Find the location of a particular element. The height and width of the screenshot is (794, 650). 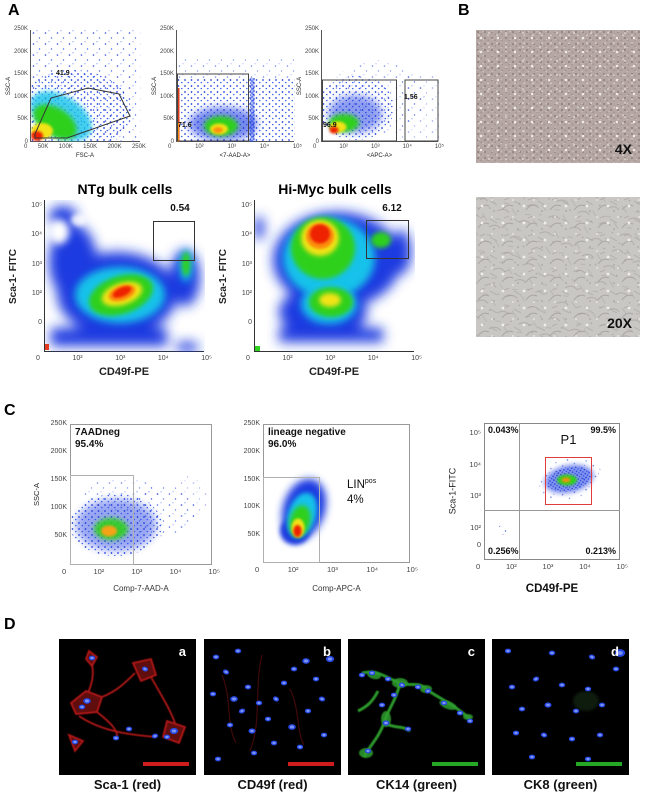

c2-annotation: lineage negative 96.0% is located at coordinates (307, 439).